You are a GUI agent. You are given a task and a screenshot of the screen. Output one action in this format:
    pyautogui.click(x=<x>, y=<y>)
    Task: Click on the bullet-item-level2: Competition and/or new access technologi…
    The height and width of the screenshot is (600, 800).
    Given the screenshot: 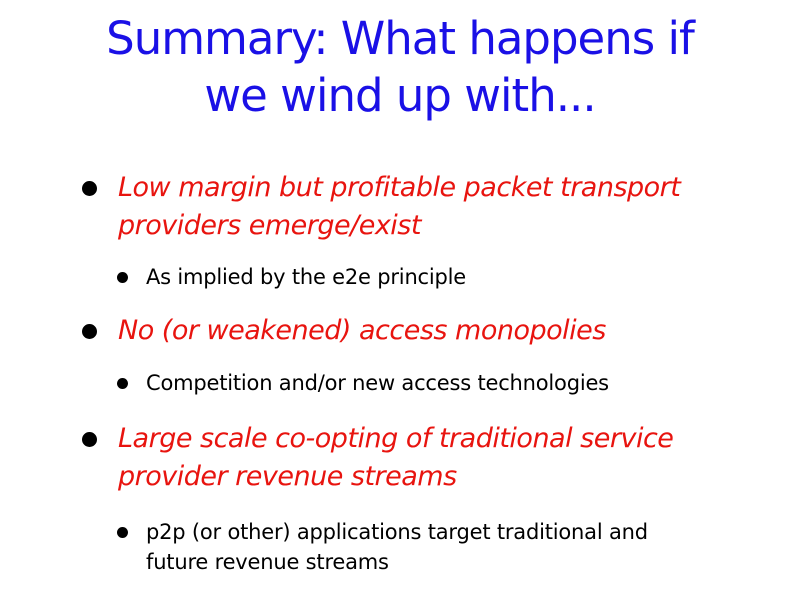 What is the action you would take?
    pyautogui.click(x=363, y=383)
    